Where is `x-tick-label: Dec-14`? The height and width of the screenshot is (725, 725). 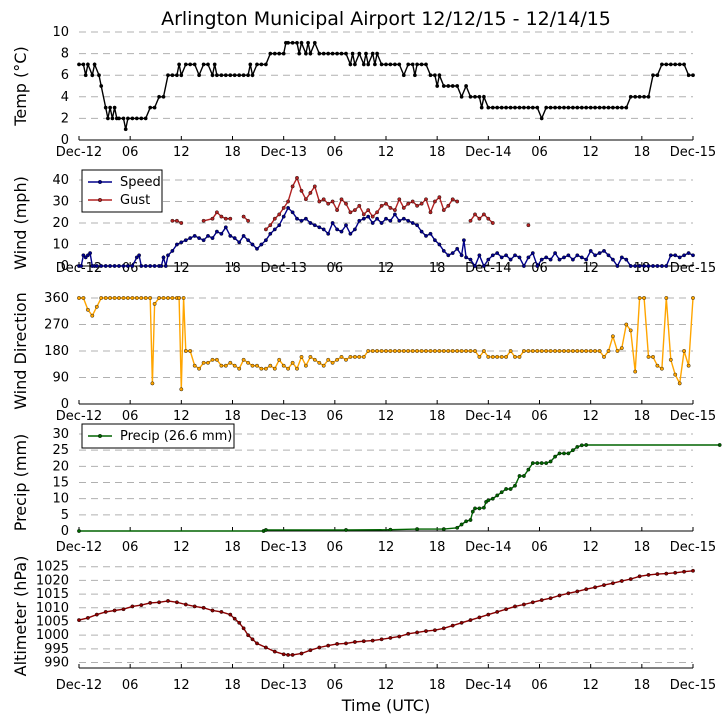
x-tick-label: Dec-14 is located at coordinates (488, 152).